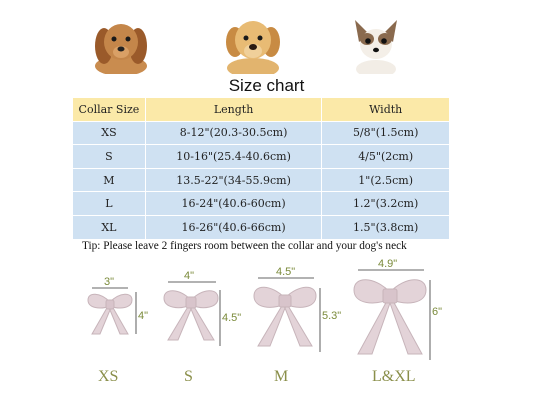 This screenshot has height=400, width=533. What do you see at coordinates (109, 203) in the screenshot?
I see `cell-size: L` at bounding box center [109, 203].